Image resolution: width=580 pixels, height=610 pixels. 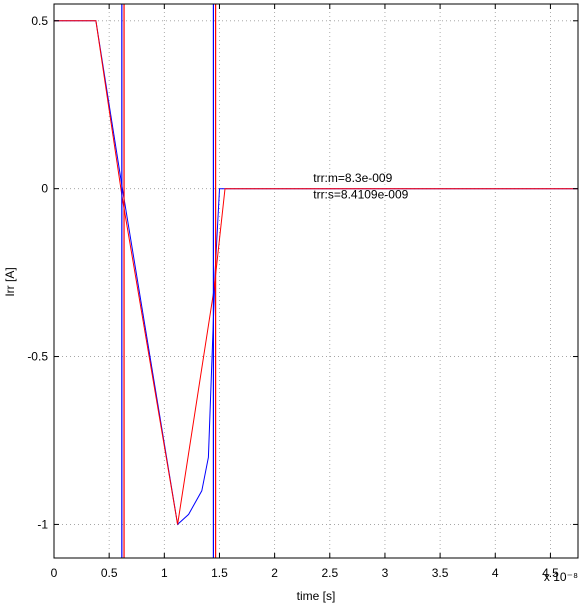 I want to click on annotation-1: trr:s=8.4109e-009, so click(x=360, y=195).